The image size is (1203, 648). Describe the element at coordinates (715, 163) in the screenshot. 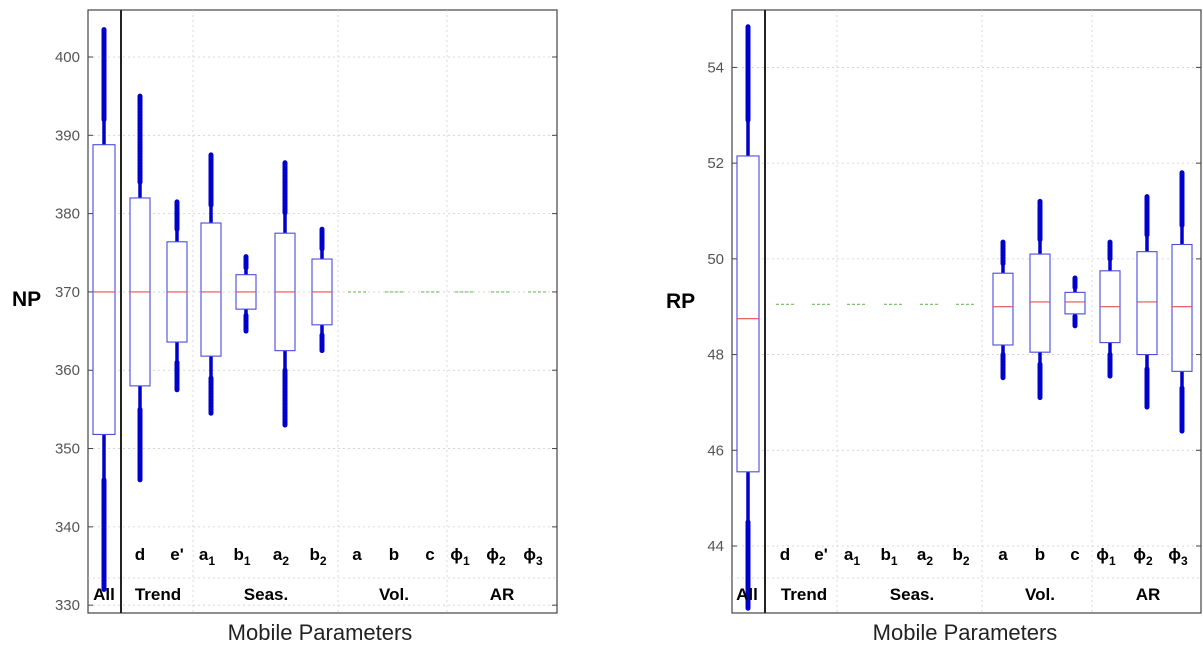

I see `y-tick-label: 52` at that location.